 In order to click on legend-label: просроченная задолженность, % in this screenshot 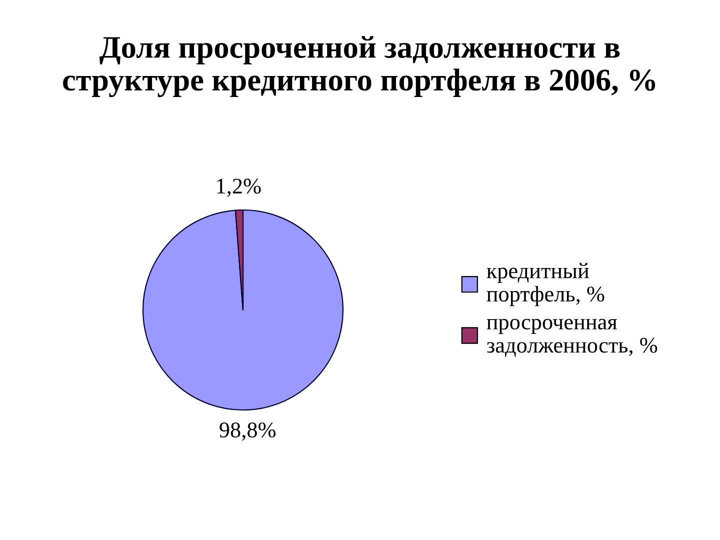, I will do `click(572, 337)`.